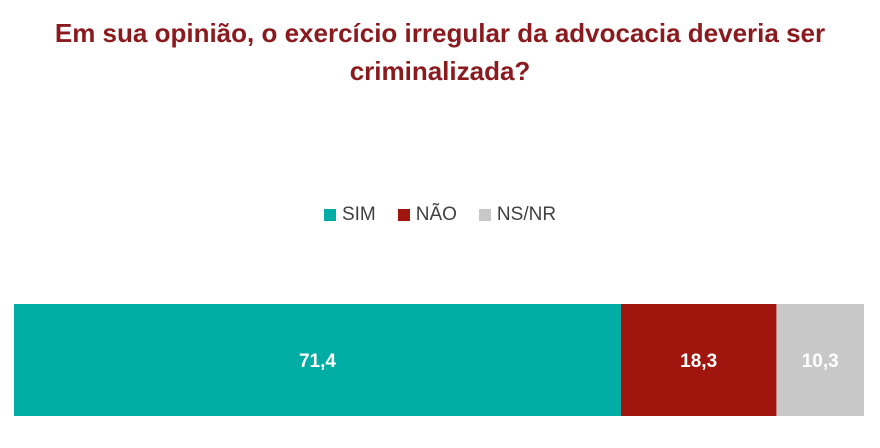 The height and width of the screenshot is (448, 880). I want to click on legend-item-nsnr: NS/NR, so click(517, 215).